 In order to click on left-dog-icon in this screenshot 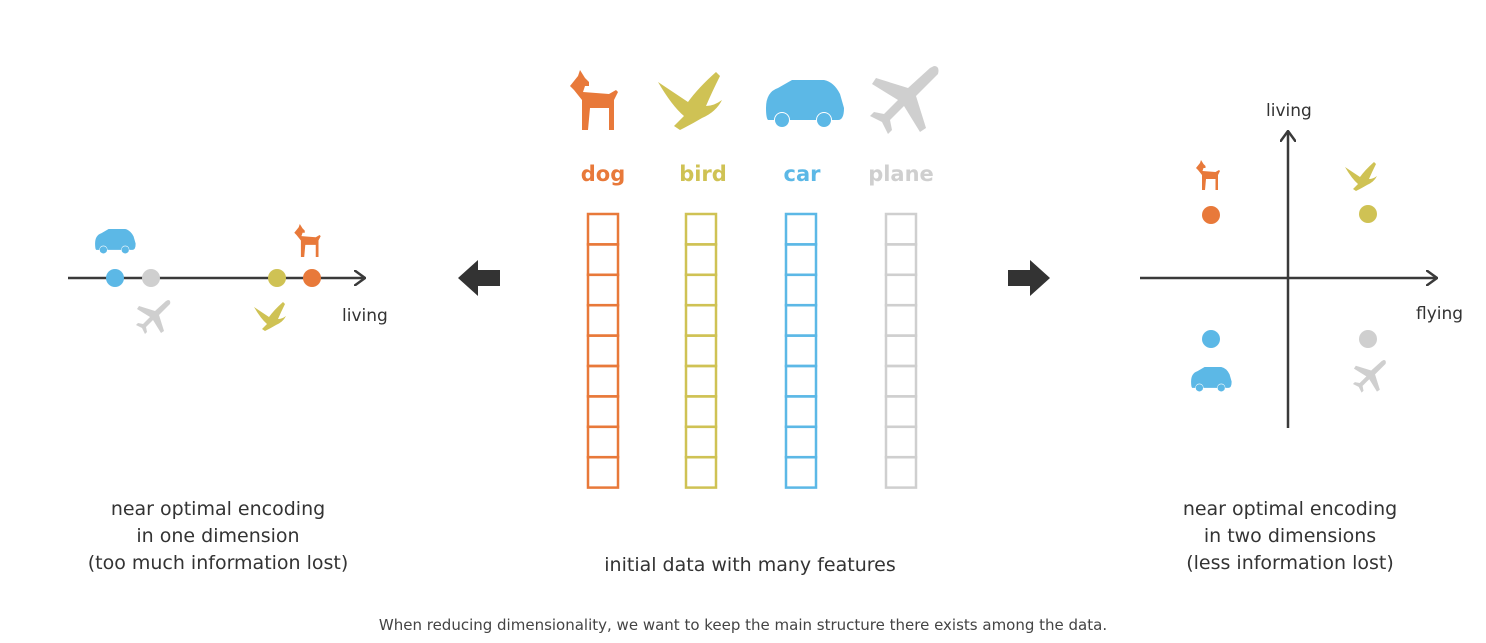, I will do `click(307, 240)`.